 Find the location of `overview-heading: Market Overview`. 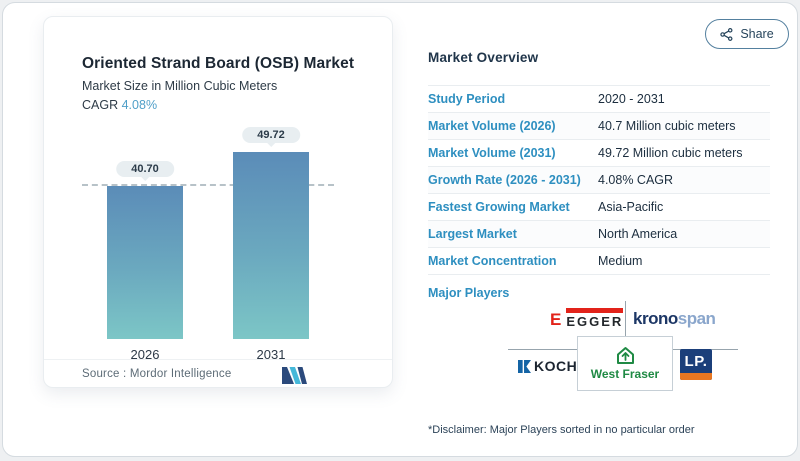

overview-heading: Market Overview is located at coordinates (483, 57).